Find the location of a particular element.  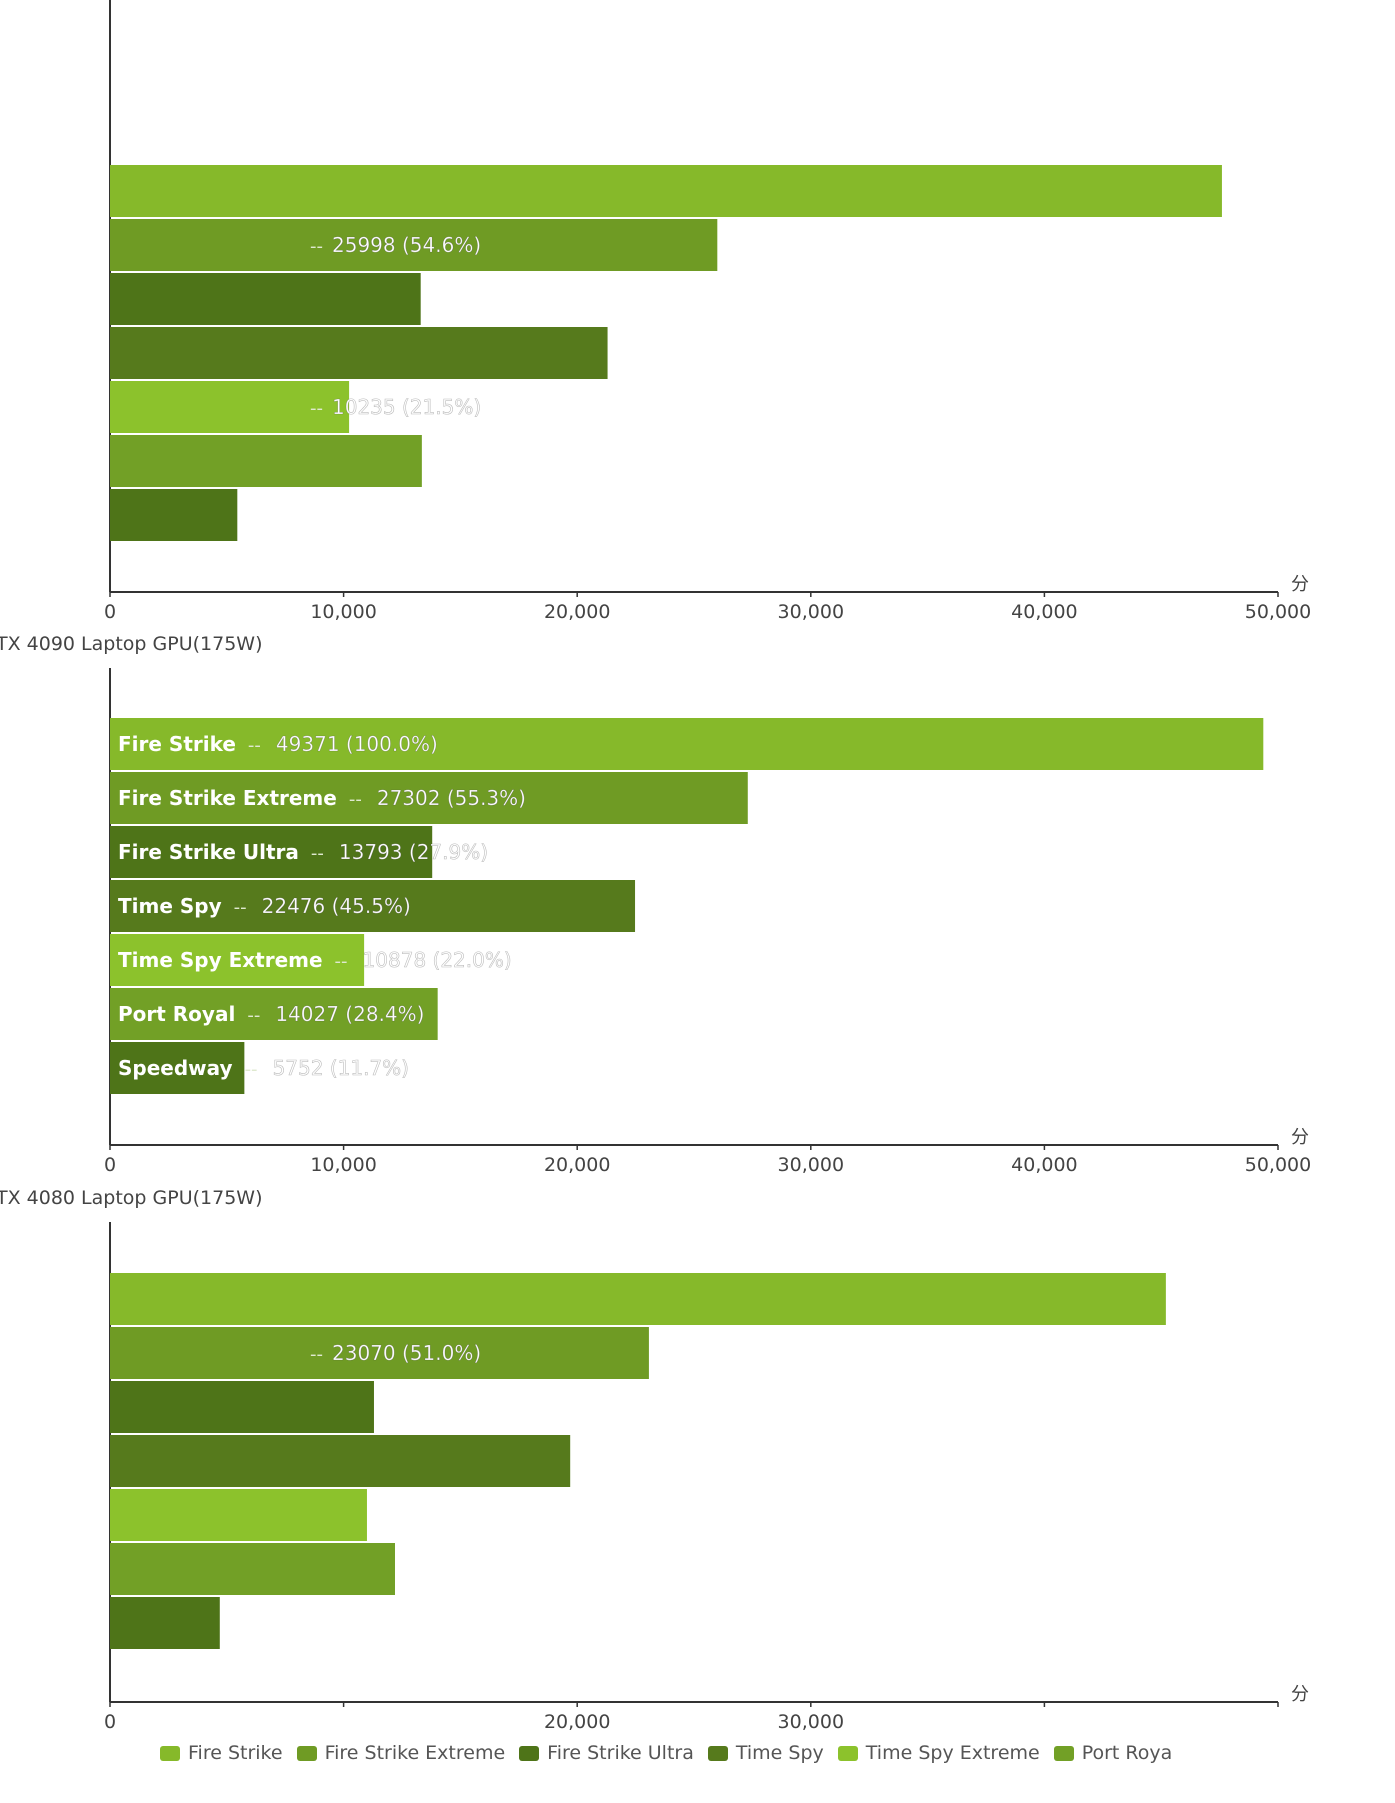

bar-value-label: 23070 (51.0%) is located at coordinates (406, 1353).